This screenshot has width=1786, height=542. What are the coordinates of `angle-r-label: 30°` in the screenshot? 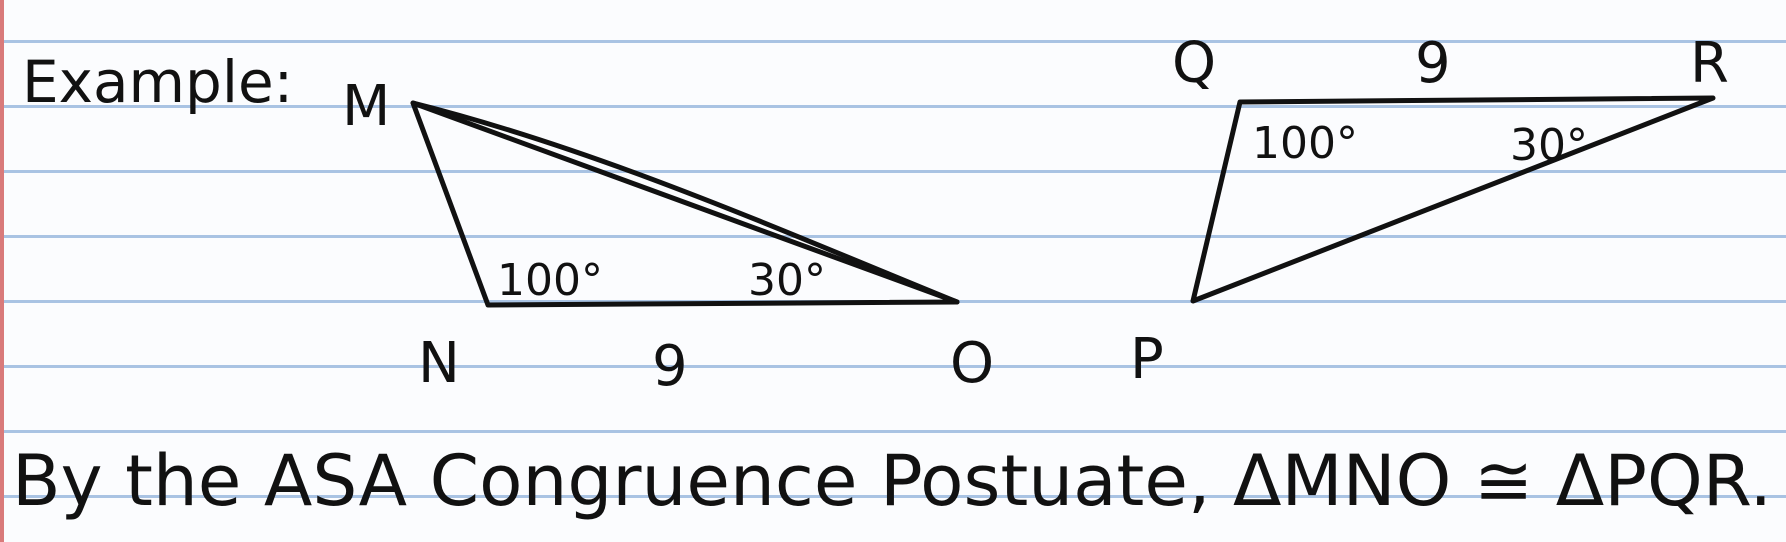 It's located at (1549, 145).